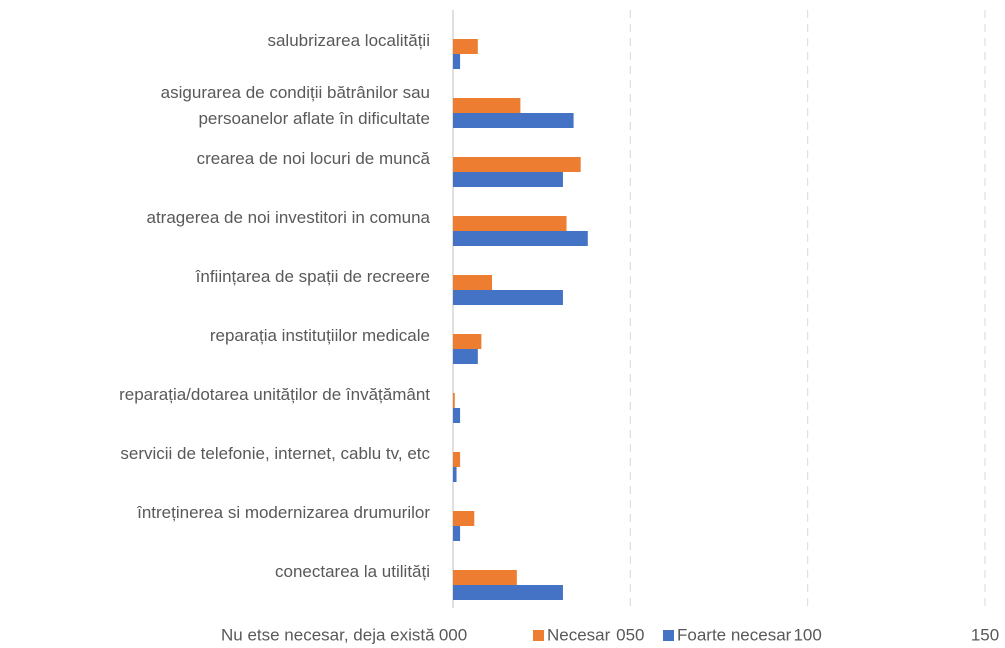 The width and height of the screenshot is (1005, 648). What do you see at coordinates (734, 634) in the screenshot?
I see `legend-label: Foarte necesar` at bounding box center [734, 634].